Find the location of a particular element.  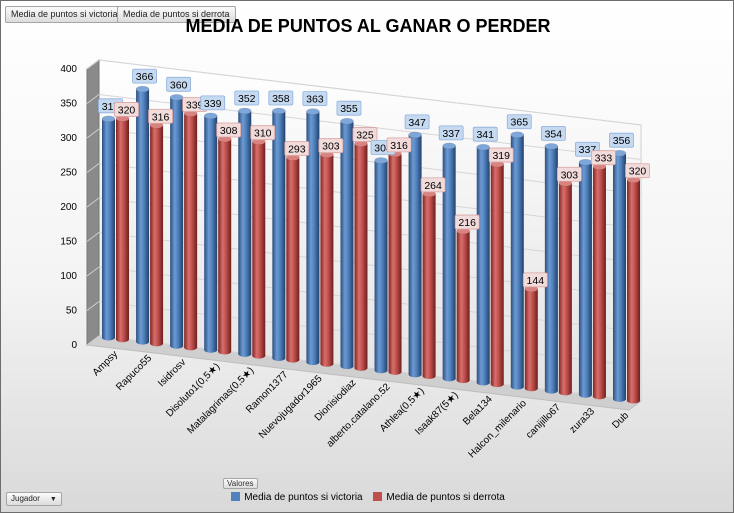

data-label-victoria-text: 356 is located at coordinates (622, 141).